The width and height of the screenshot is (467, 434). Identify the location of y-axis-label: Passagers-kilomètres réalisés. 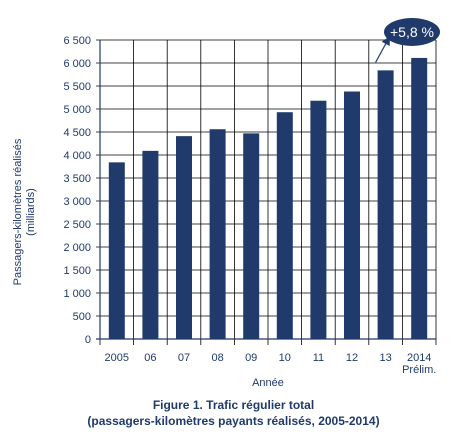
(18, 211).